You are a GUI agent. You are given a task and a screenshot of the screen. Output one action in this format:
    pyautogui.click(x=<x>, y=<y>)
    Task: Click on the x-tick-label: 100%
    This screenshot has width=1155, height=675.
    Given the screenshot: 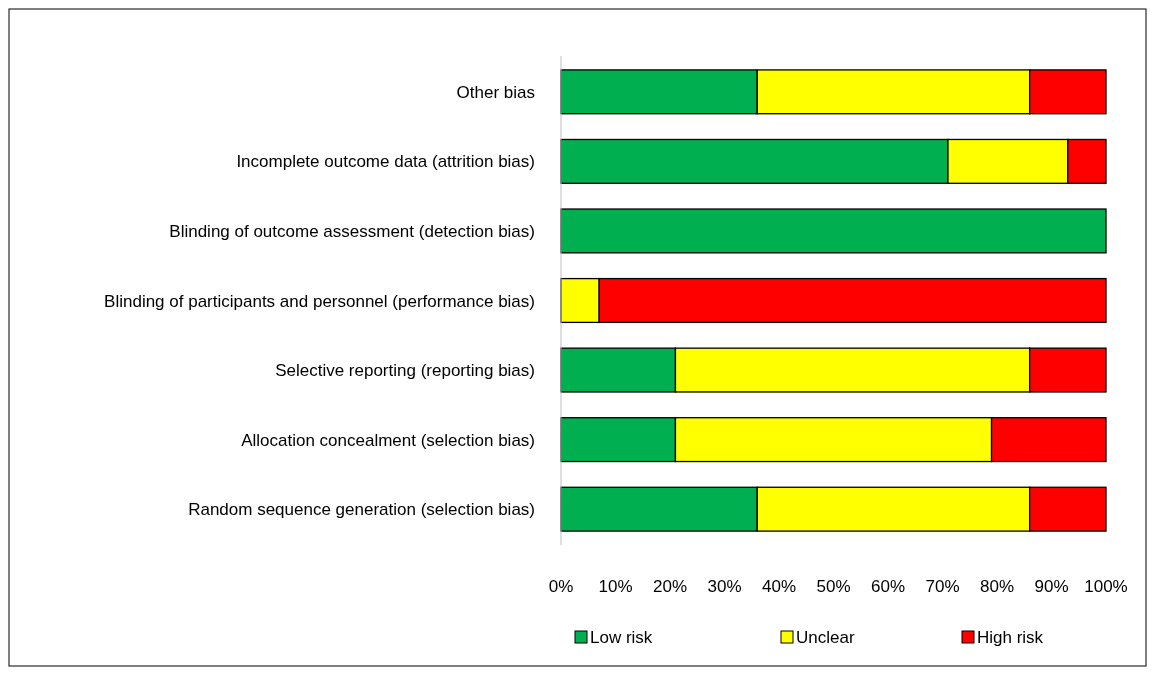 What is the action you would take?
    pyautogui.click(x=1106, y=586)
    